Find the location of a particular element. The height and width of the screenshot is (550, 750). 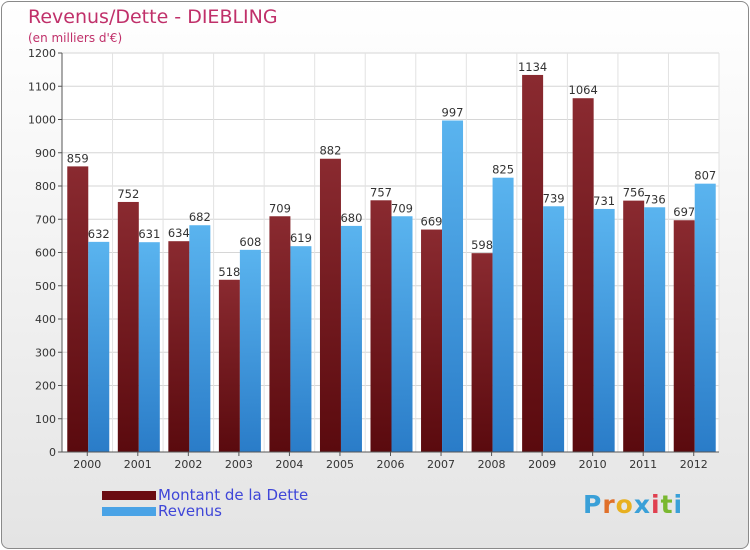

data-label: 736 is located at coordinates (655, 199).